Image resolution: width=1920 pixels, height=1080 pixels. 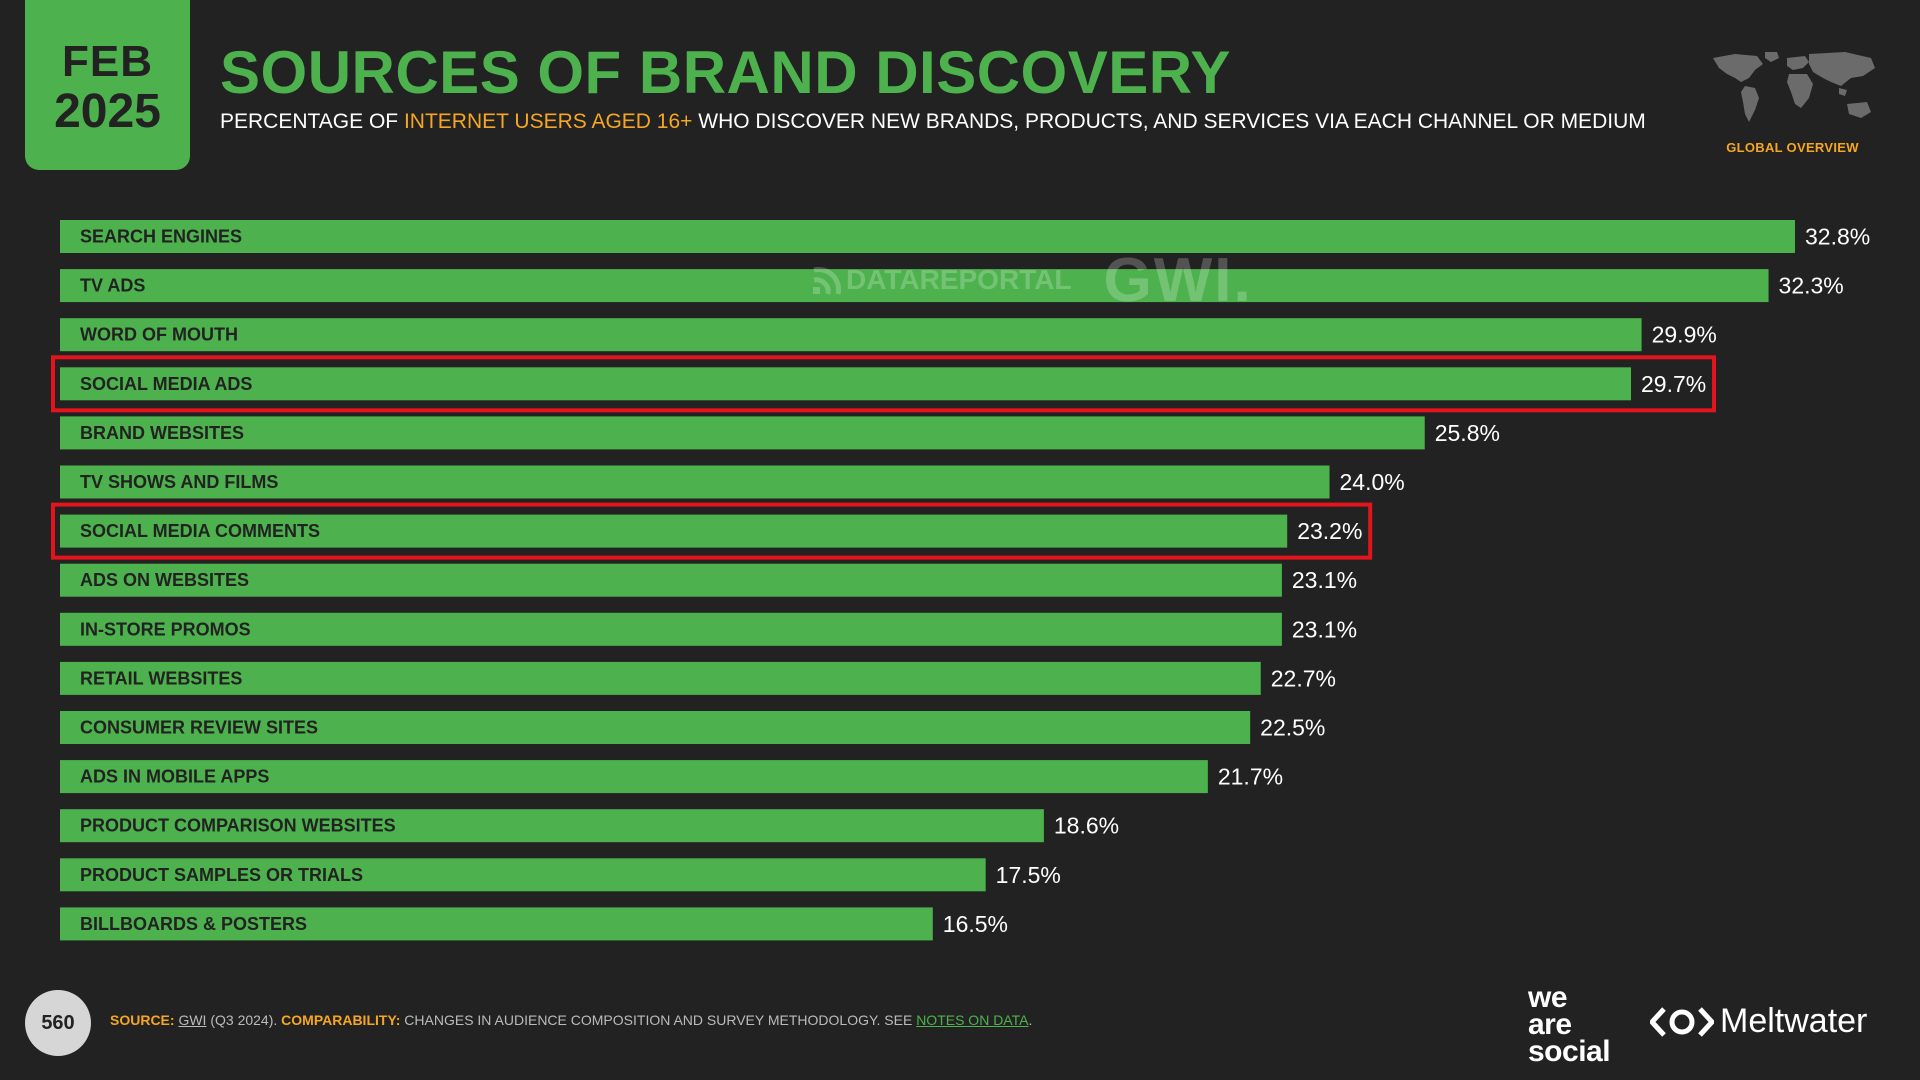 I want to click on source-gwi-link: GWI, so click(x=192, y=1020).